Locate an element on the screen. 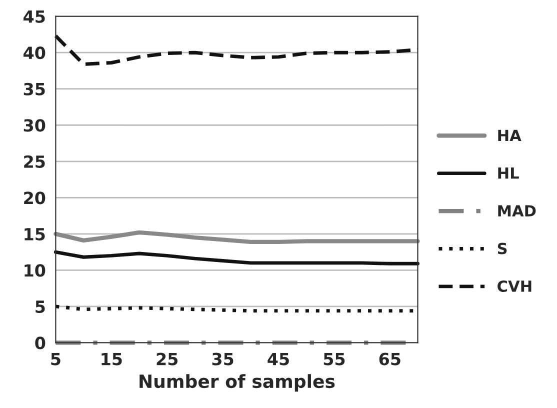 The height and width of the screenshot is (408, 557). x-tick-label: 35 is located at coordinates (223, 359).